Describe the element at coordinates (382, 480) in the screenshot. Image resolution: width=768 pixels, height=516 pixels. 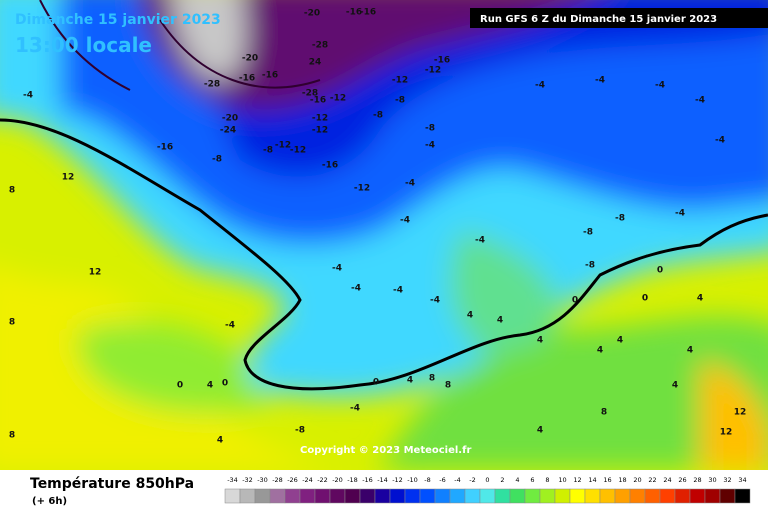
I see `legend-label: -14` at that location.